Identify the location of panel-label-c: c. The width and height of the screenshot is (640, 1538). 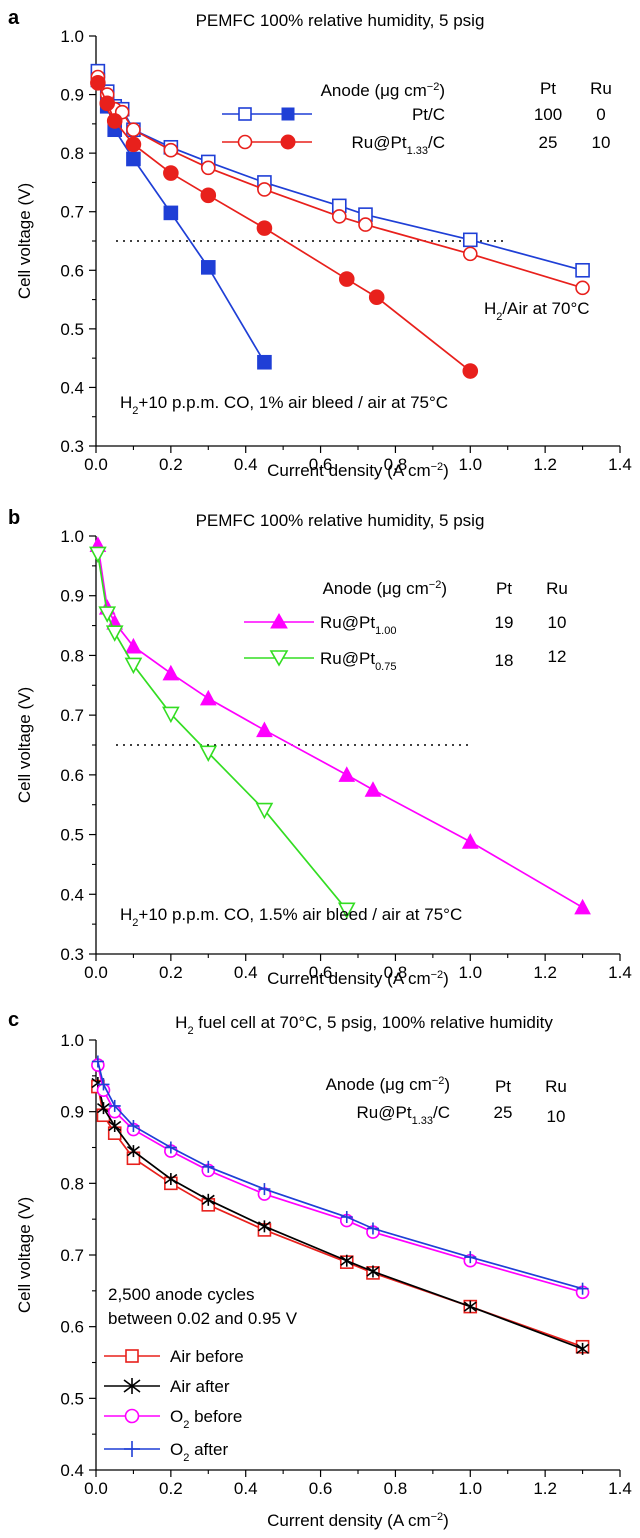
(13, 1020).